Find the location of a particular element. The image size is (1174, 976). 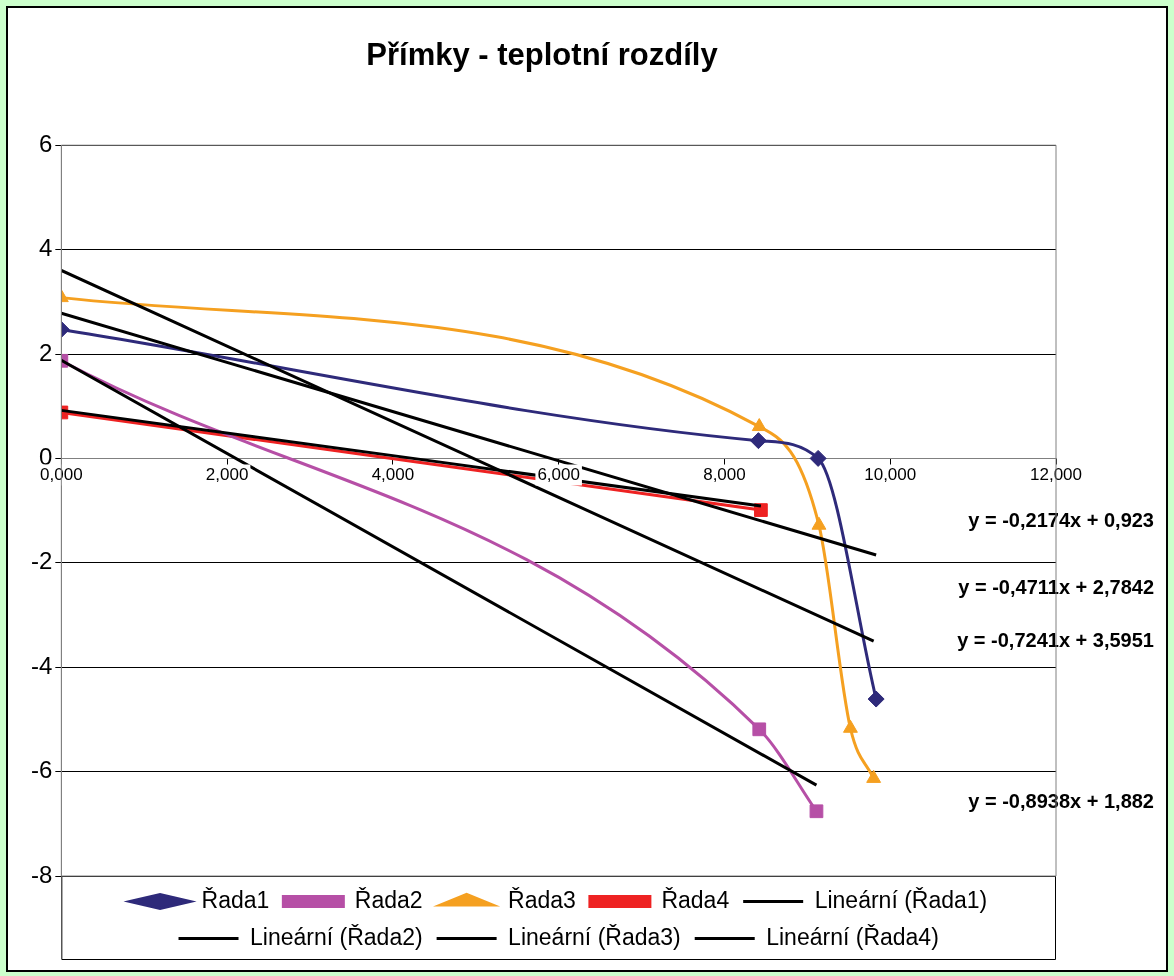

legend-label: Lineární (Řada2) is located at coordinates (336, 936).